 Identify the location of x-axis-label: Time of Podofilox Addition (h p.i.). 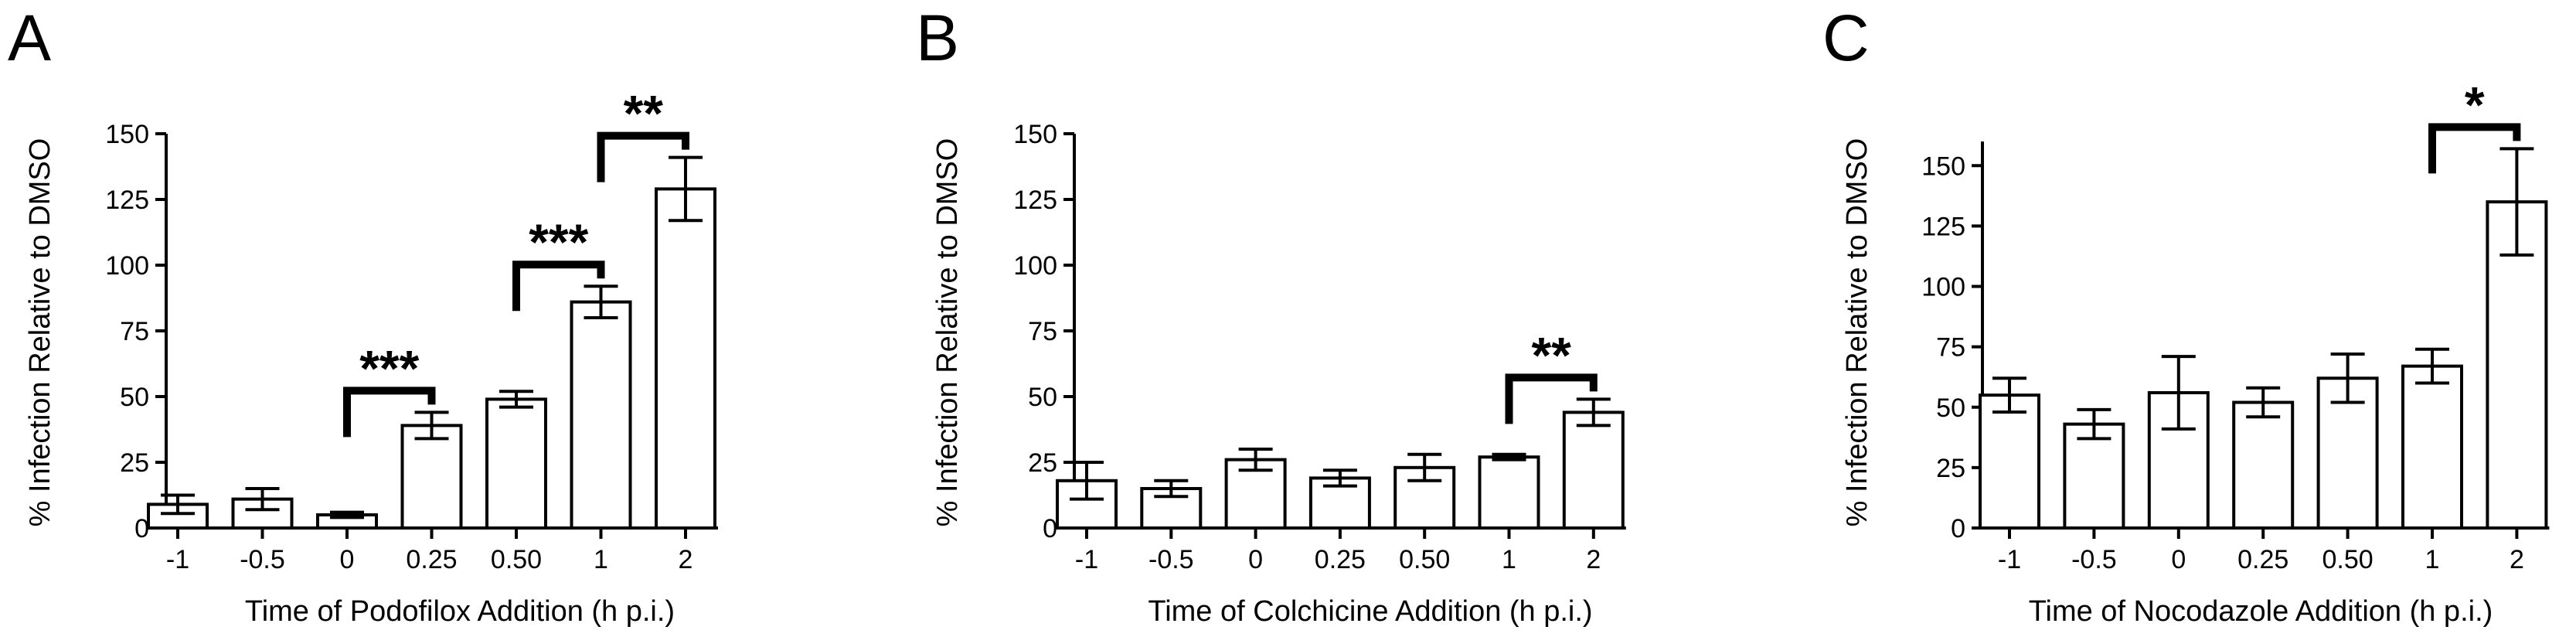
(460, 611).